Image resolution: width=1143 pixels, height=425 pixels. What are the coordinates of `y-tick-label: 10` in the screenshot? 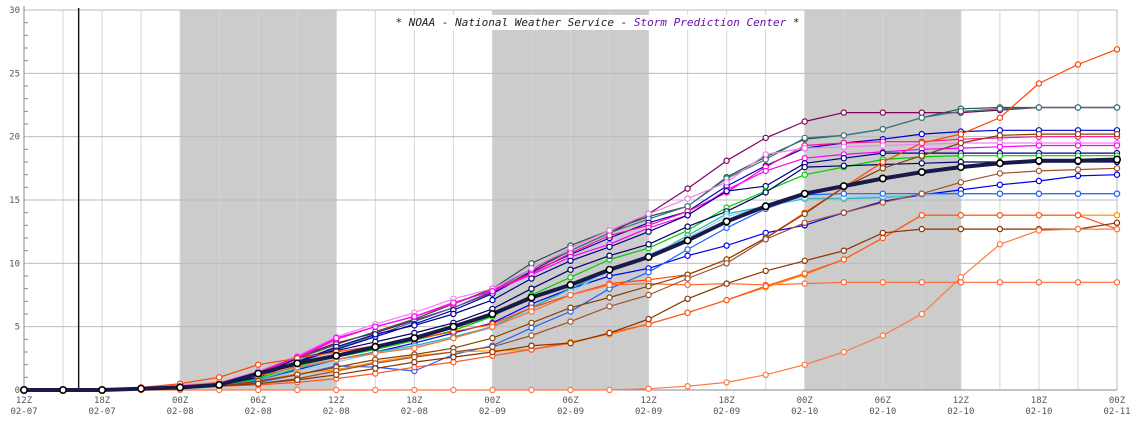 It's located at (14, 264).